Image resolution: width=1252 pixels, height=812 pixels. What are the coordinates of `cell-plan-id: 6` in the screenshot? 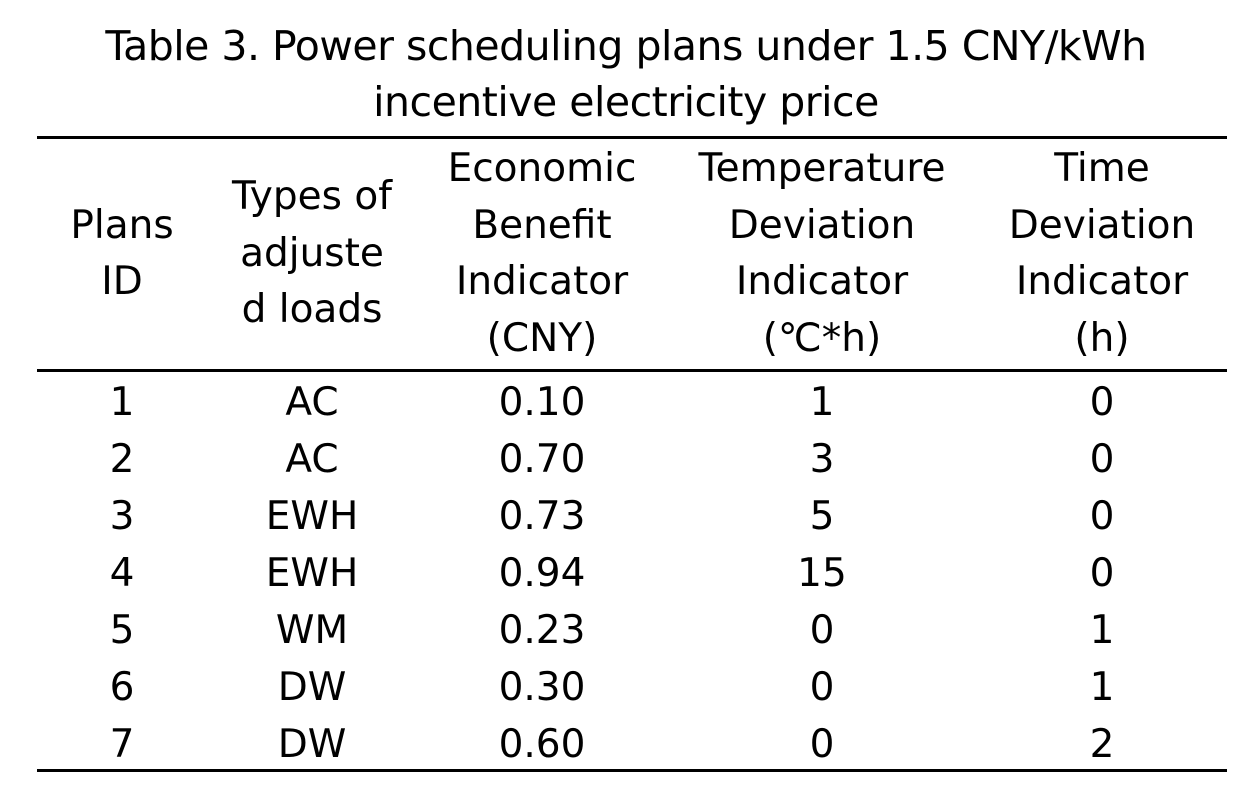 It's located at (122, 687).